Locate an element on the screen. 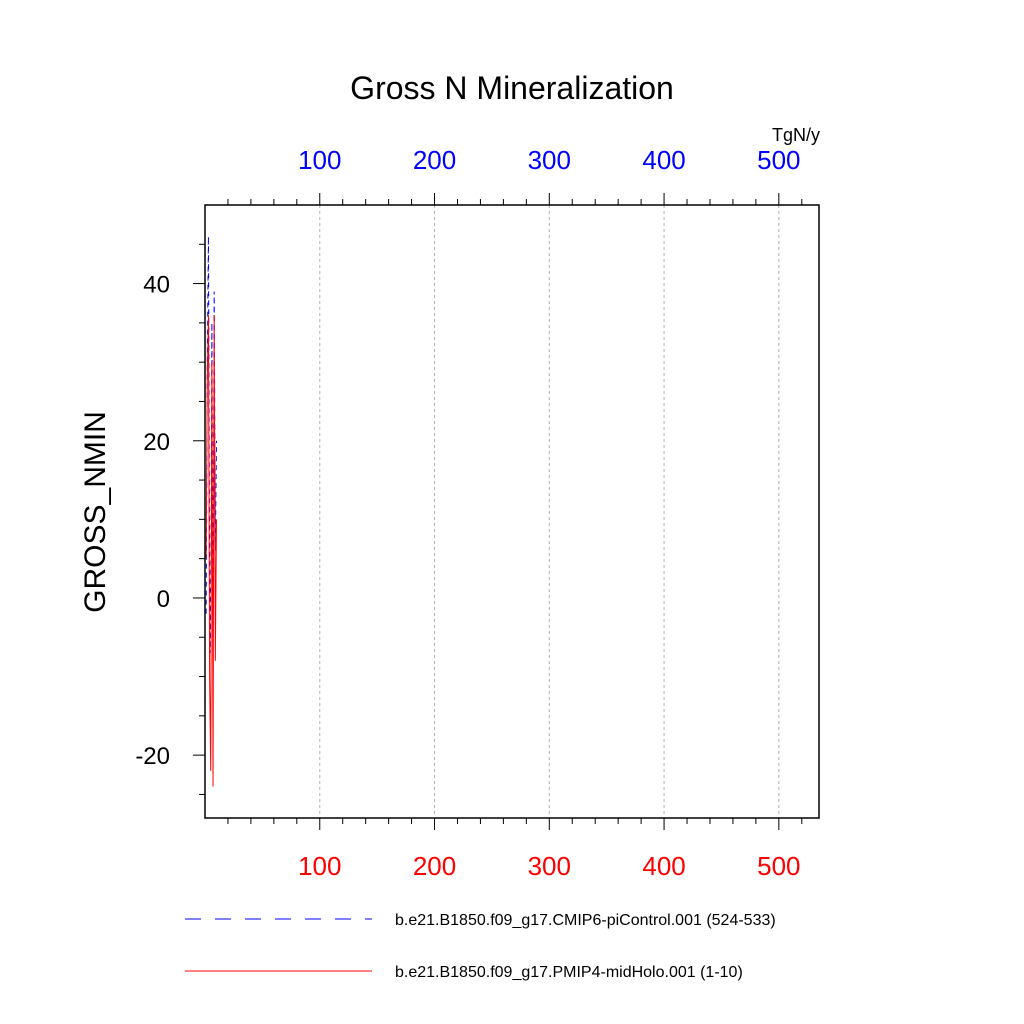 The image size is (1024, 1024). series-lines is located at coordinates (211, 511).